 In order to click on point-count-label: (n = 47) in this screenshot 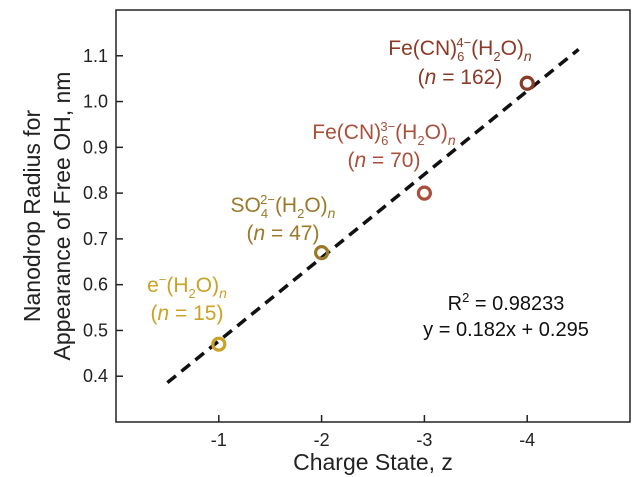, I will do `click(283, 233)`.